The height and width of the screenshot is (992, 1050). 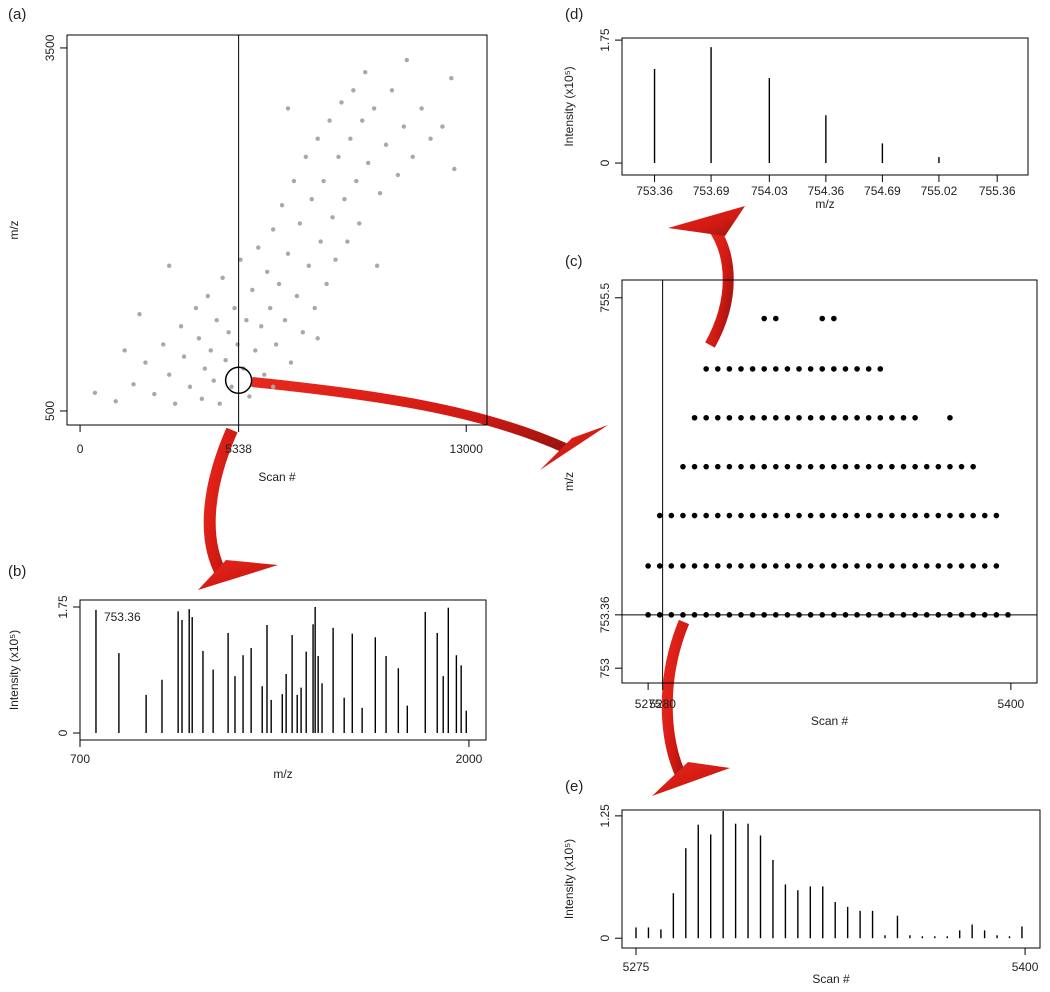 What do you see at coordinates (654, 191) in the screenshot?
I see `x-tick-label: 753.36` at bounding box center [654, 191].